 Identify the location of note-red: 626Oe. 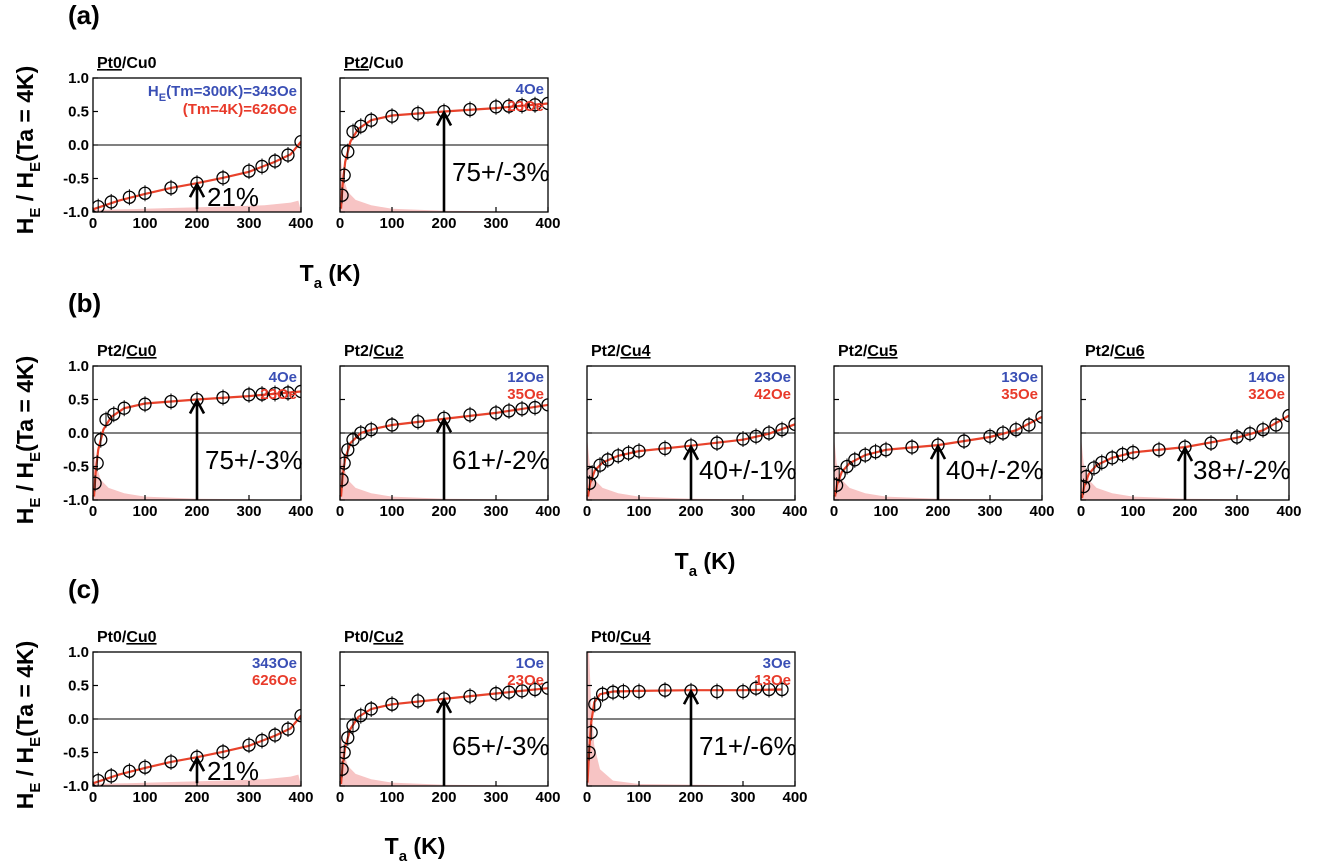
(274, 680).